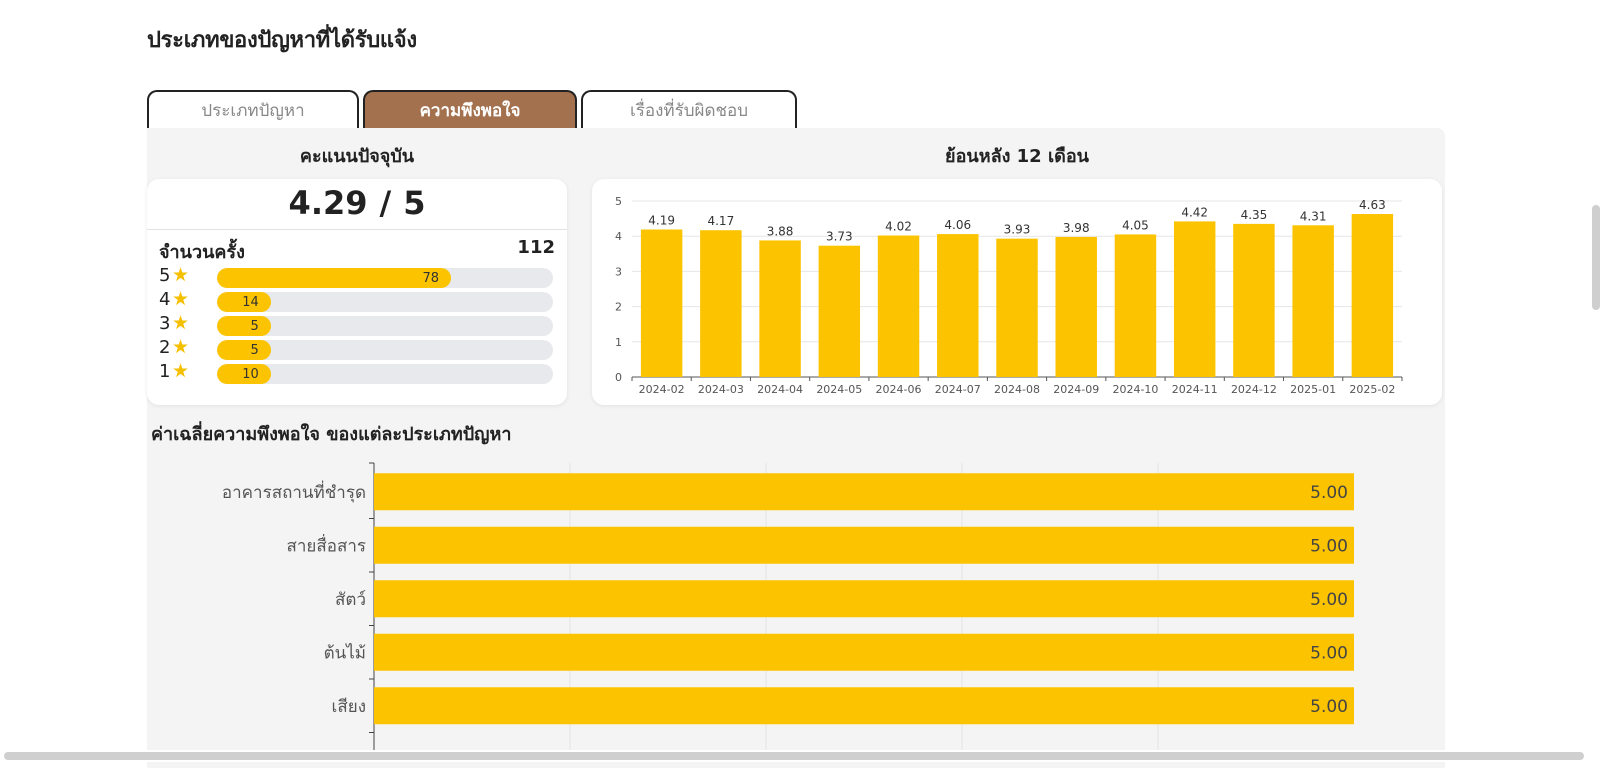 Image resolution: width=1600 pixels, height=768 pixels. I want to click on rating-bar-track: 14, so click(385, 302).